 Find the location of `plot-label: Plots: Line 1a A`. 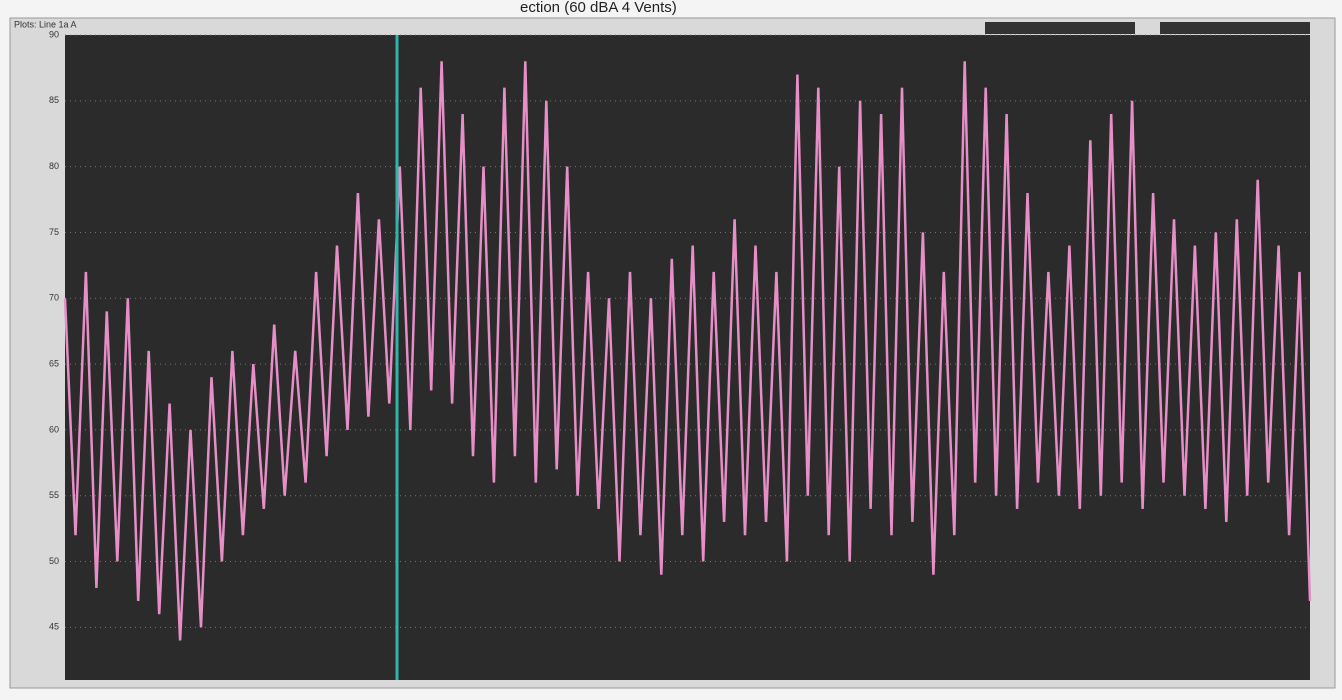

plot-label: Plots: Line 1a A is located at coordinates (45, 24).